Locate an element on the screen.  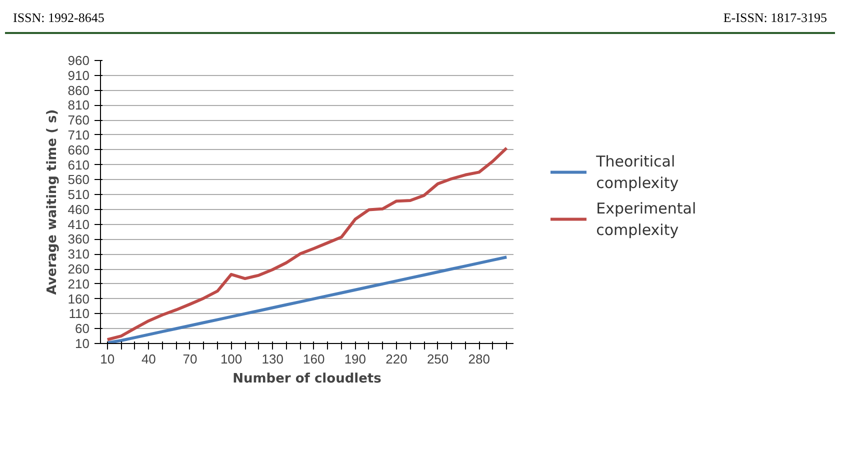
x-tick-label: 280 is located at coordinates (479, 359).